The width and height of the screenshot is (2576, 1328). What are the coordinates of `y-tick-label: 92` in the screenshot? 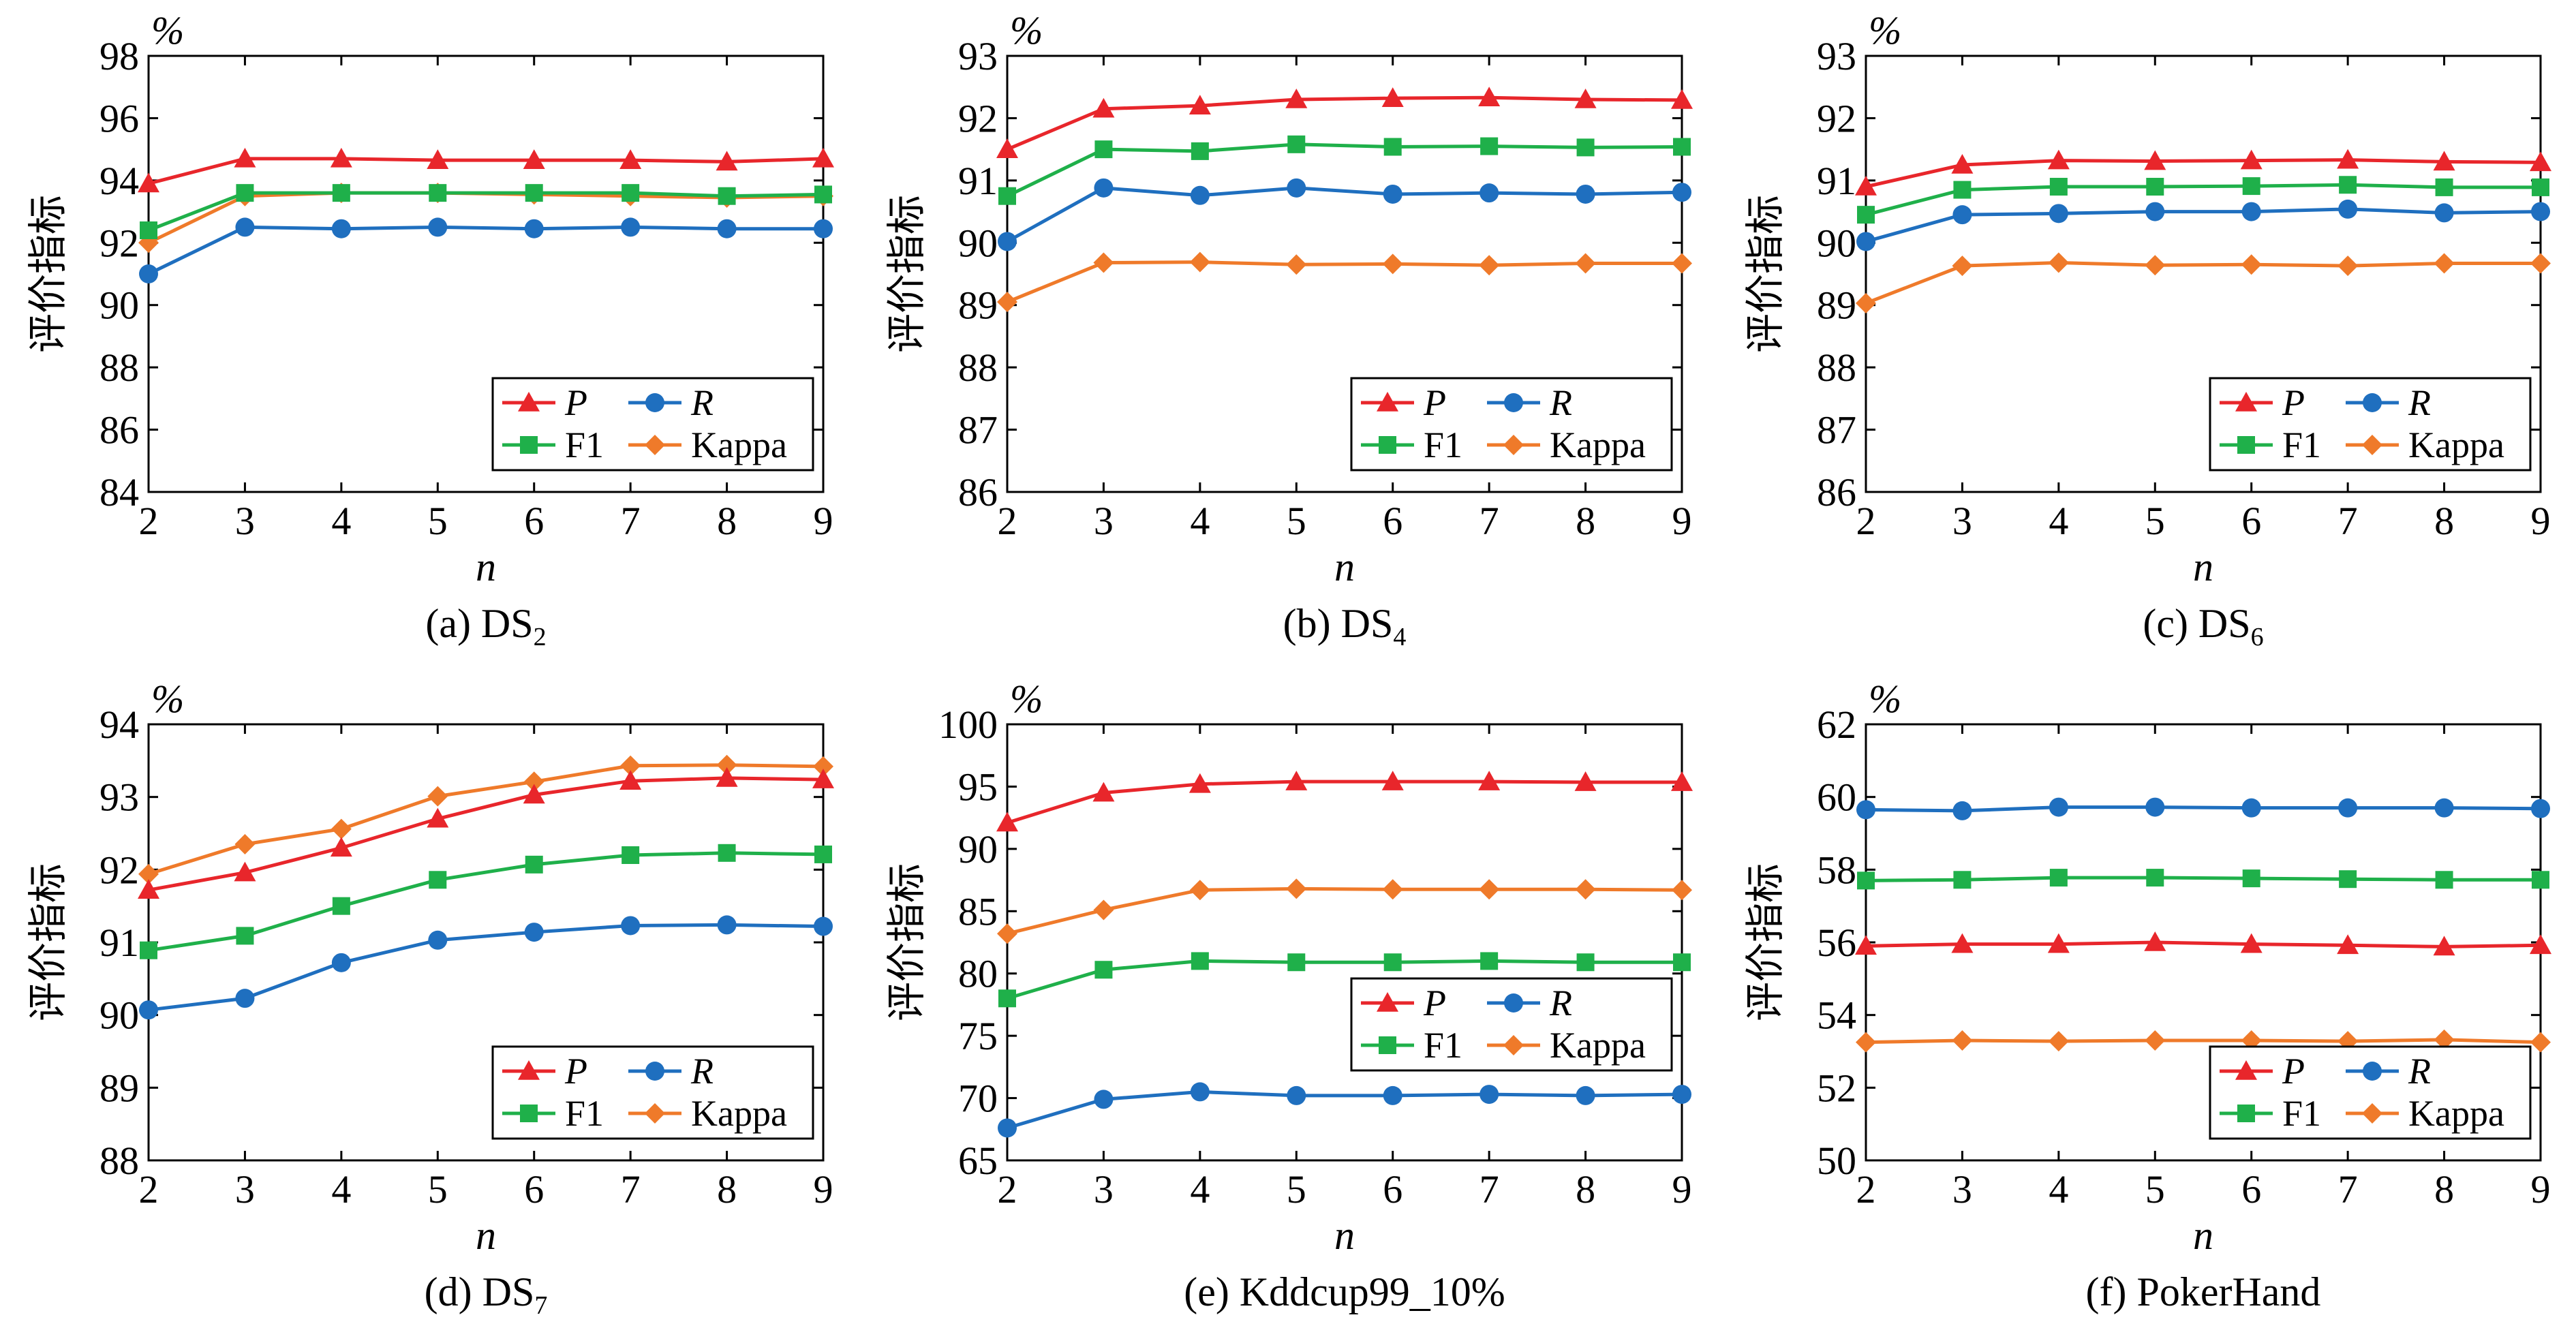 It's located at (119, 243).